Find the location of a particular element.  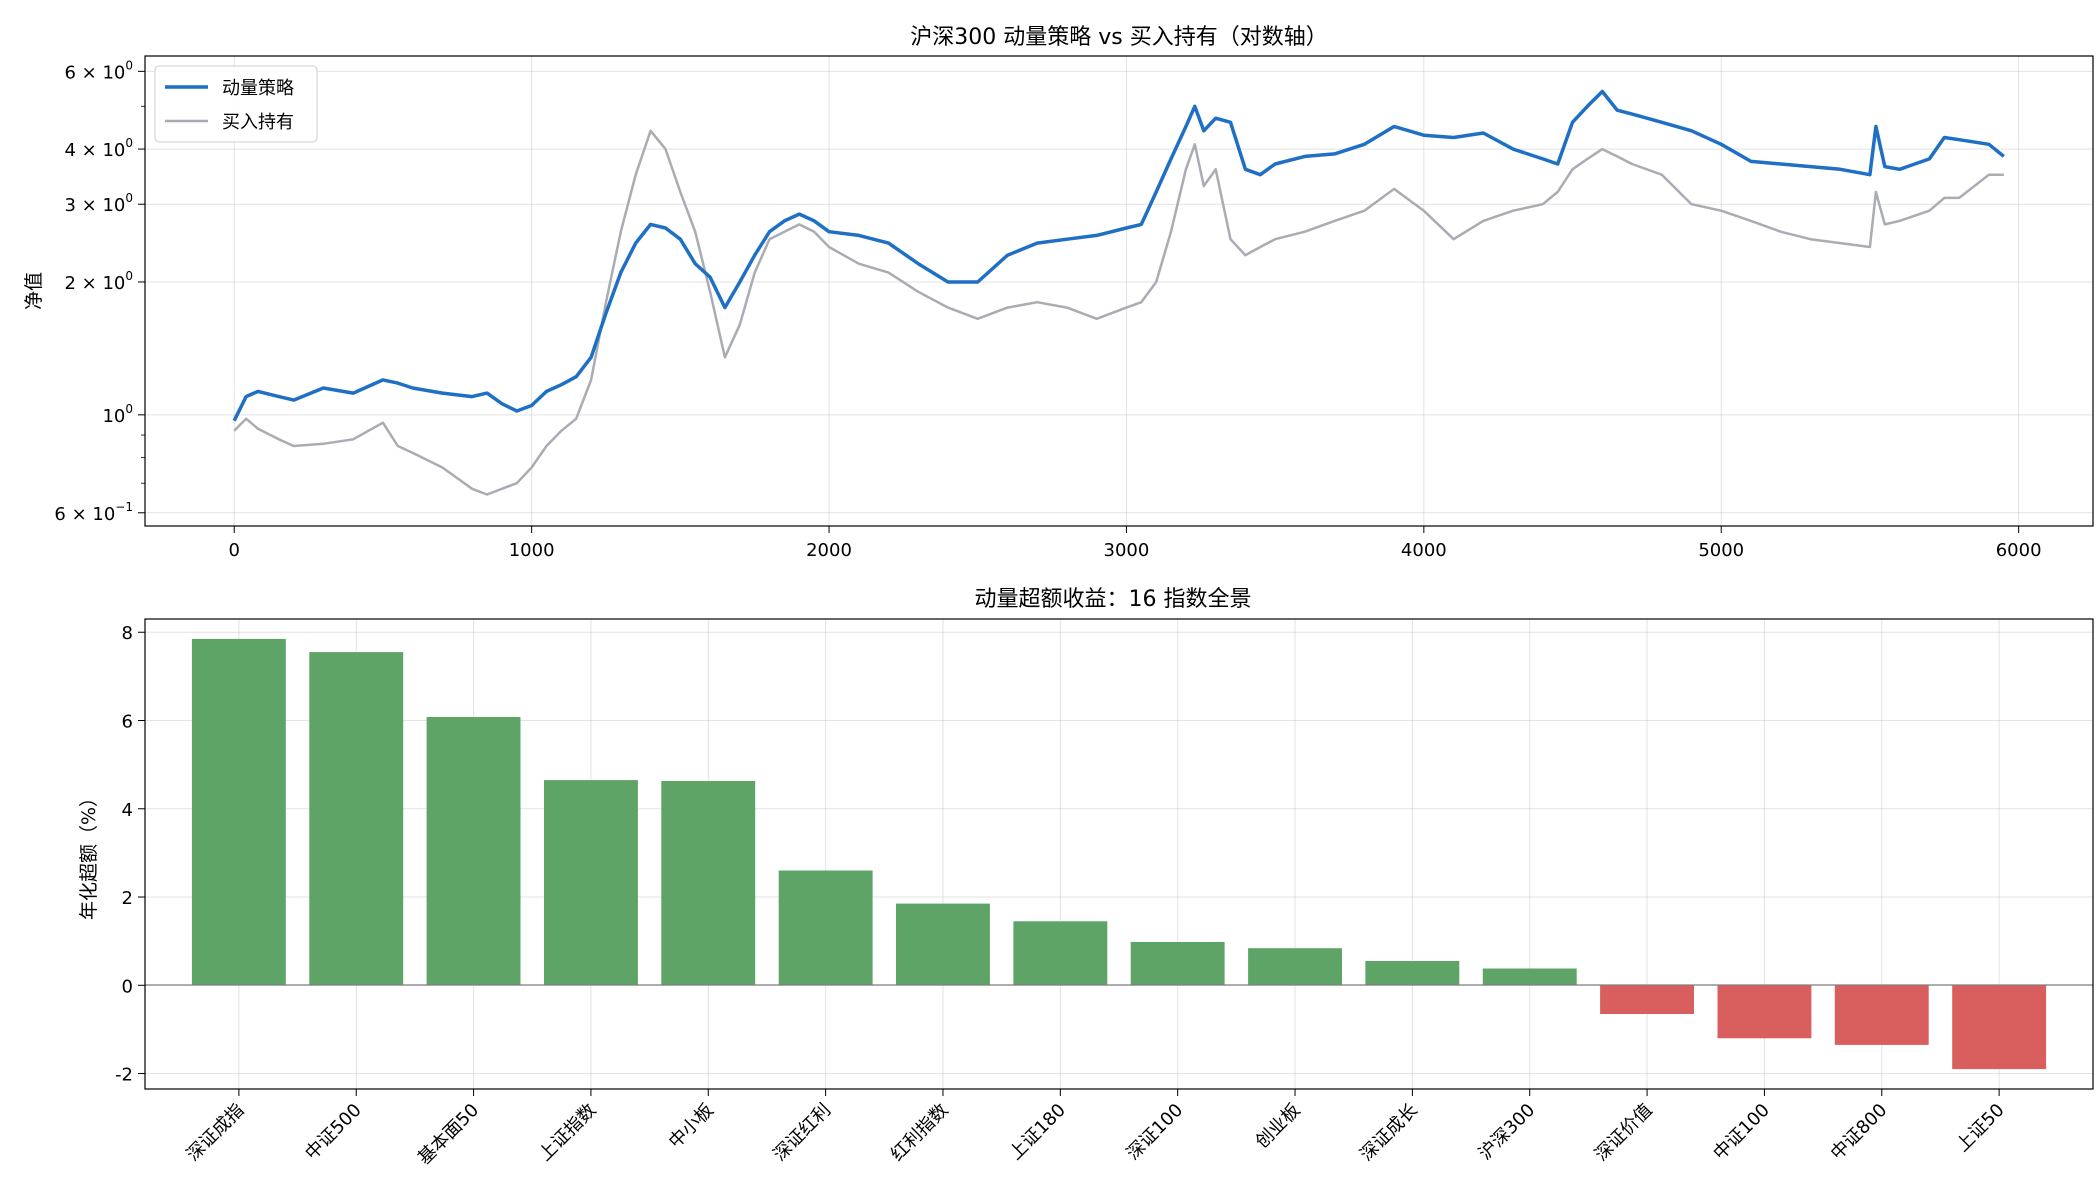

bar-chart-y-tick-label: -2 is located at coordinates (124, 1075).